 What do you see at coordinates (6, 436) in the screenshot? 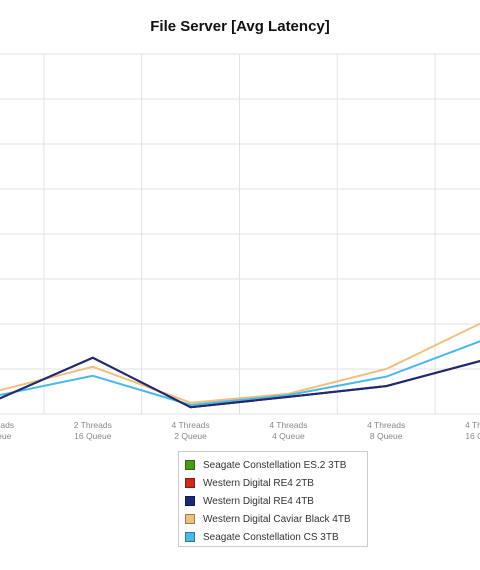
I see `svg-text: 1 Queue` at bounding box center [6, 436].